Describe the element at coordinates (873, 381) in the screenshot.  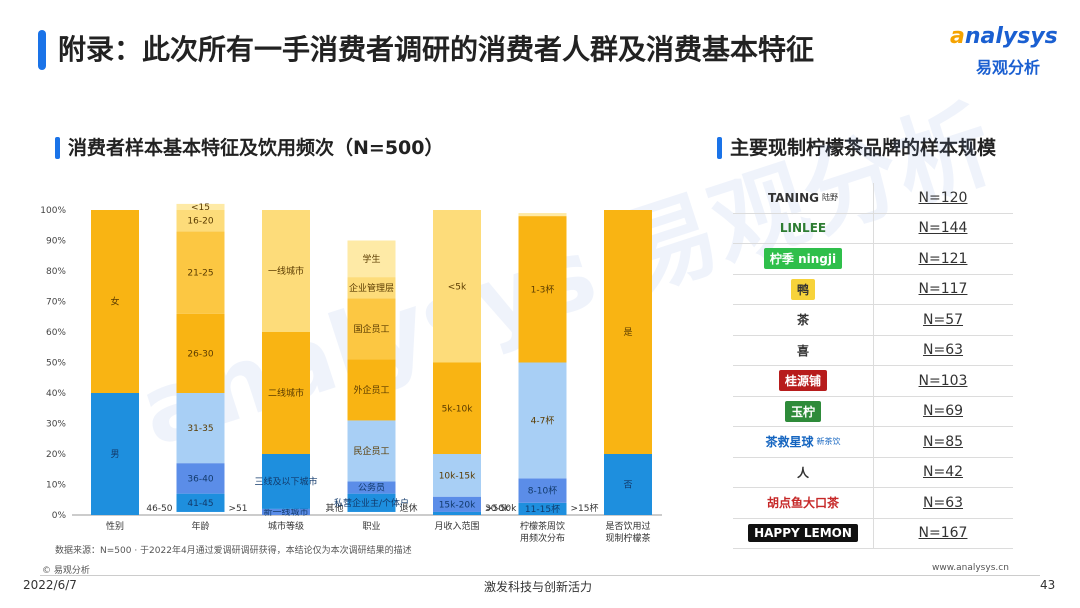
I see `brand-row: 桂源铺 N=103` at that location.